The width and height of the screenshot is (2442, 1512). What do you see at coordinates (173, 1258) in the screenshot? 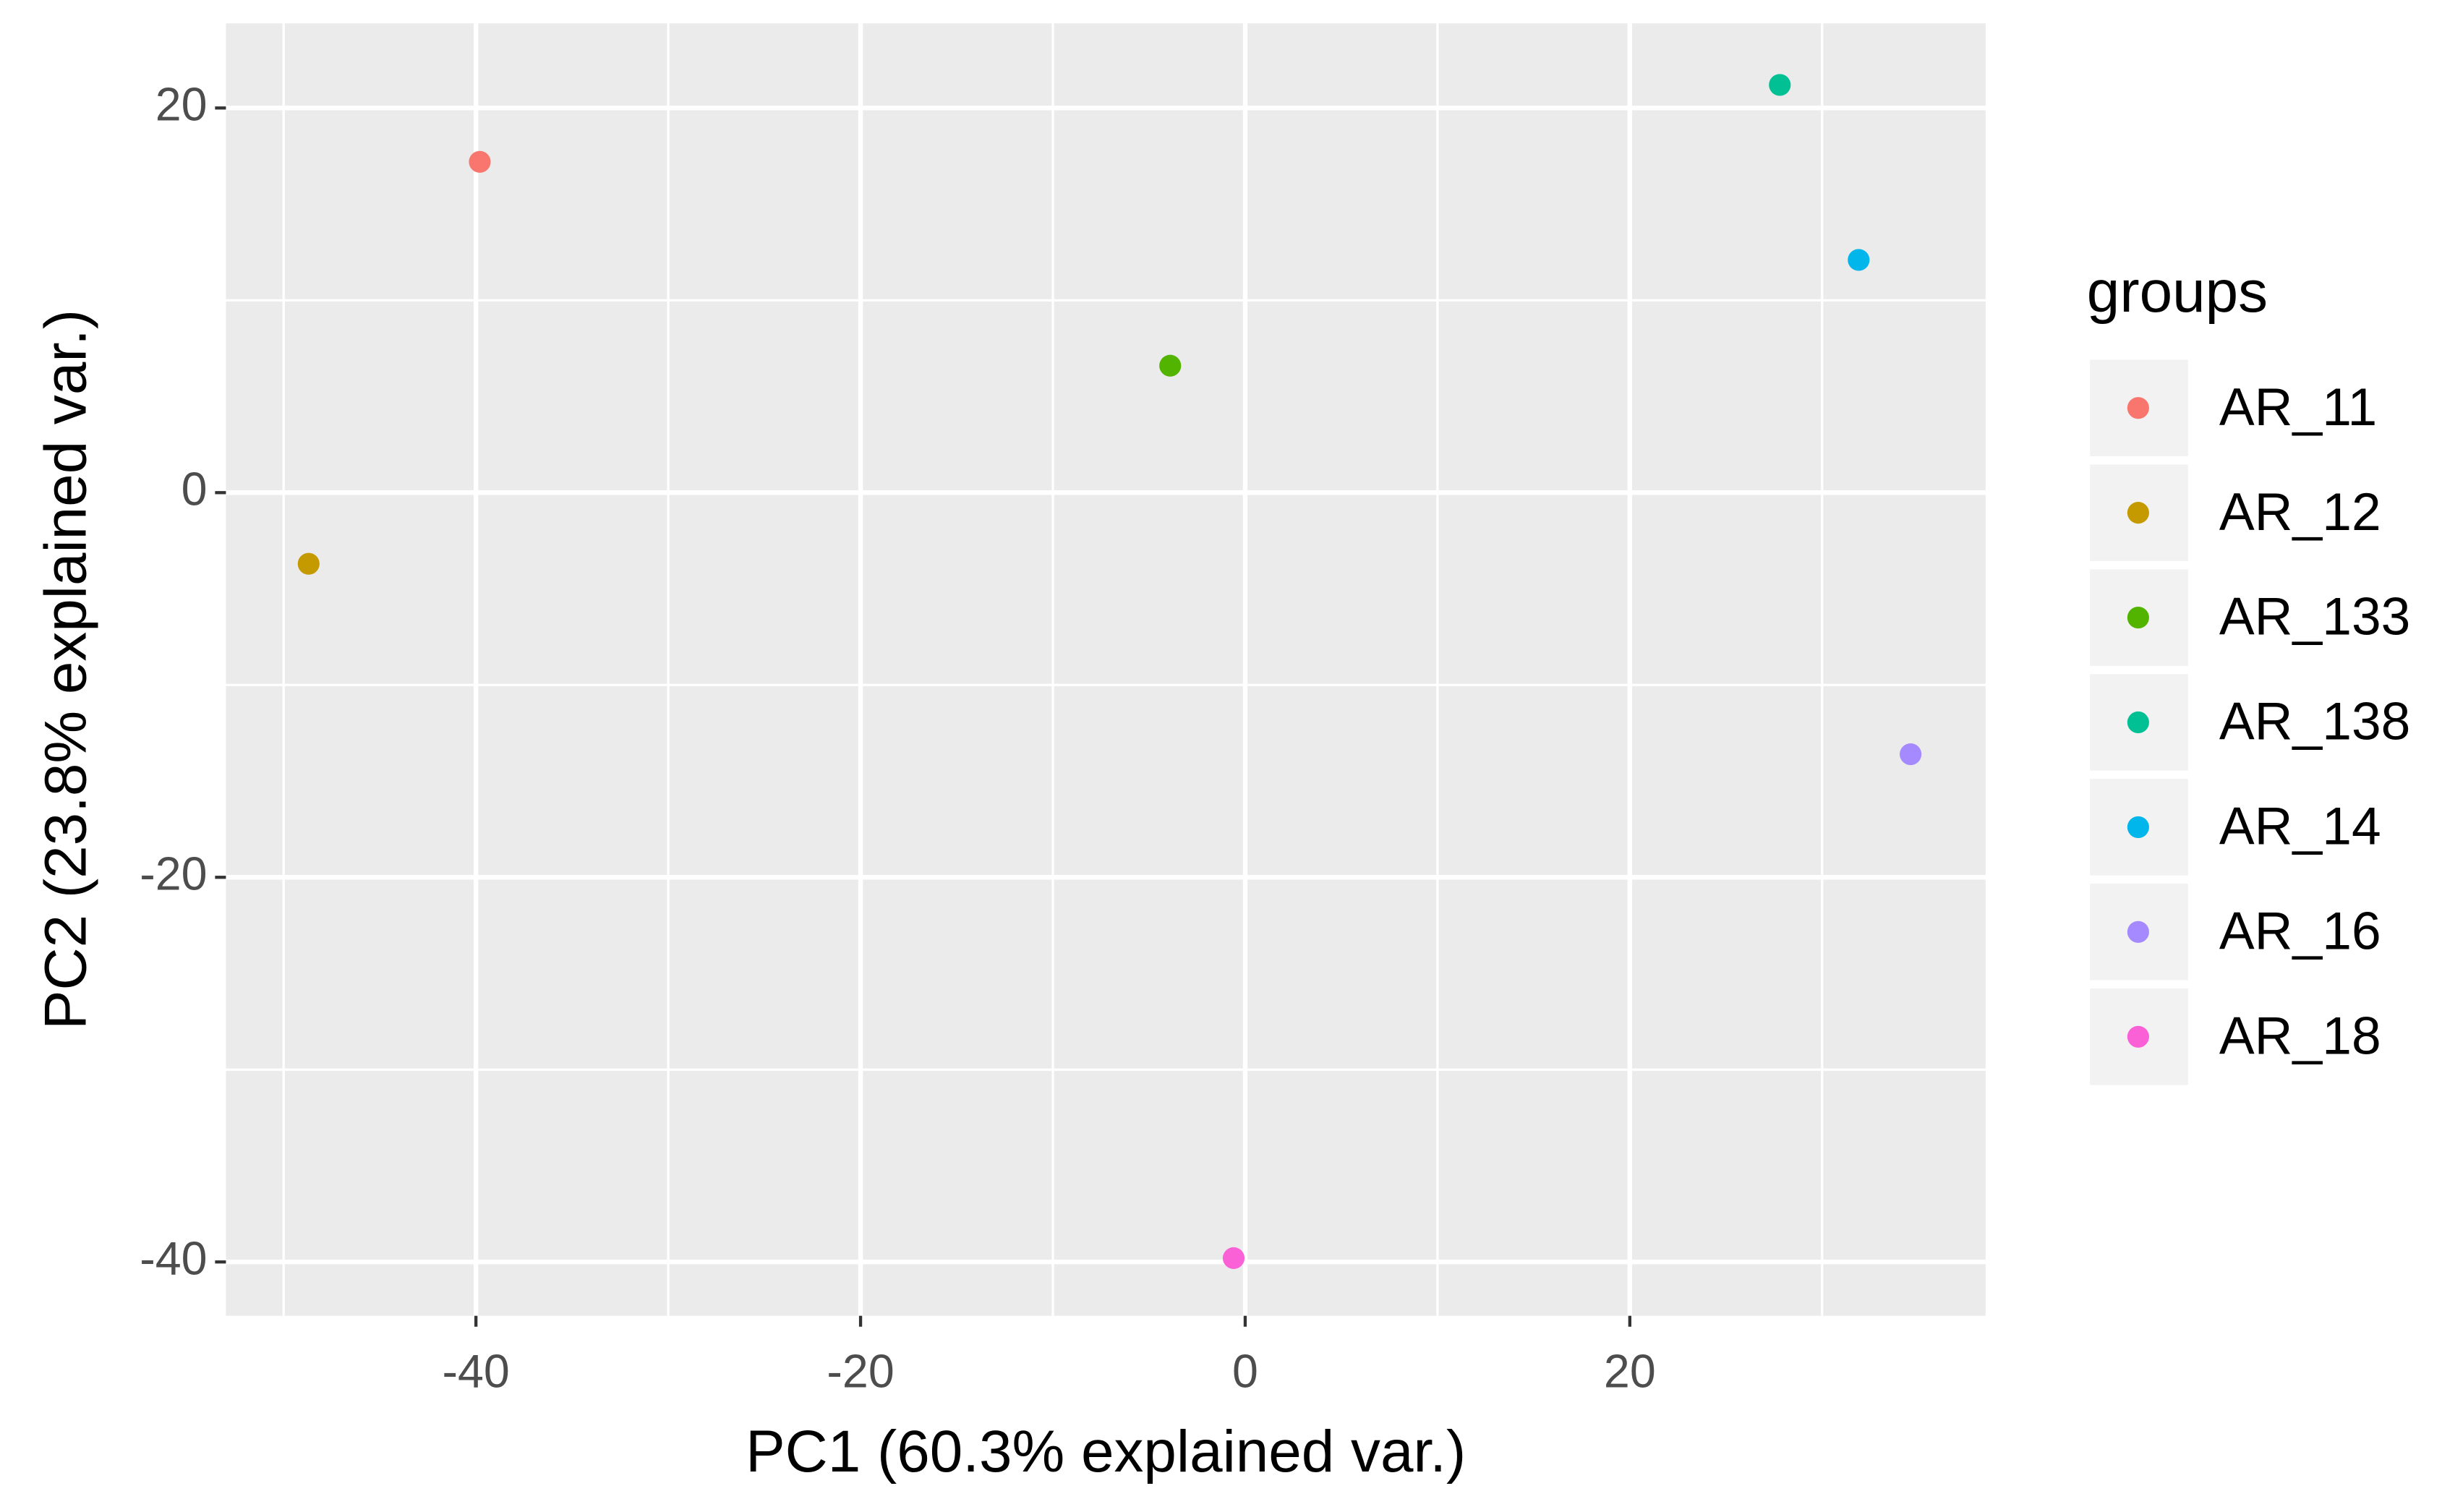
I see `y-tick-label: -40` at bounding box center [173, 1258].